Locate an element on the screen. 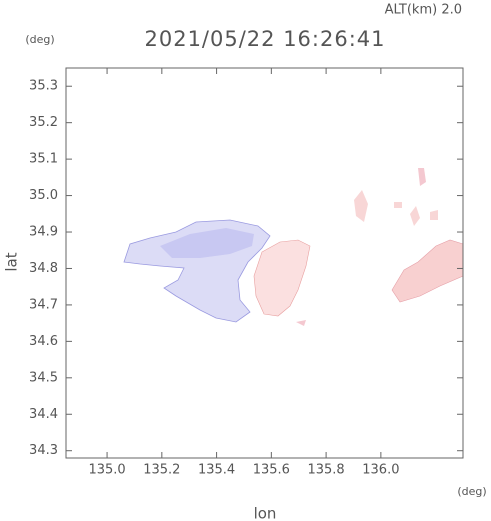 The height and width of the screenshot is (521, 491). y-unit: (deg) is located at coordinates (39, 39).